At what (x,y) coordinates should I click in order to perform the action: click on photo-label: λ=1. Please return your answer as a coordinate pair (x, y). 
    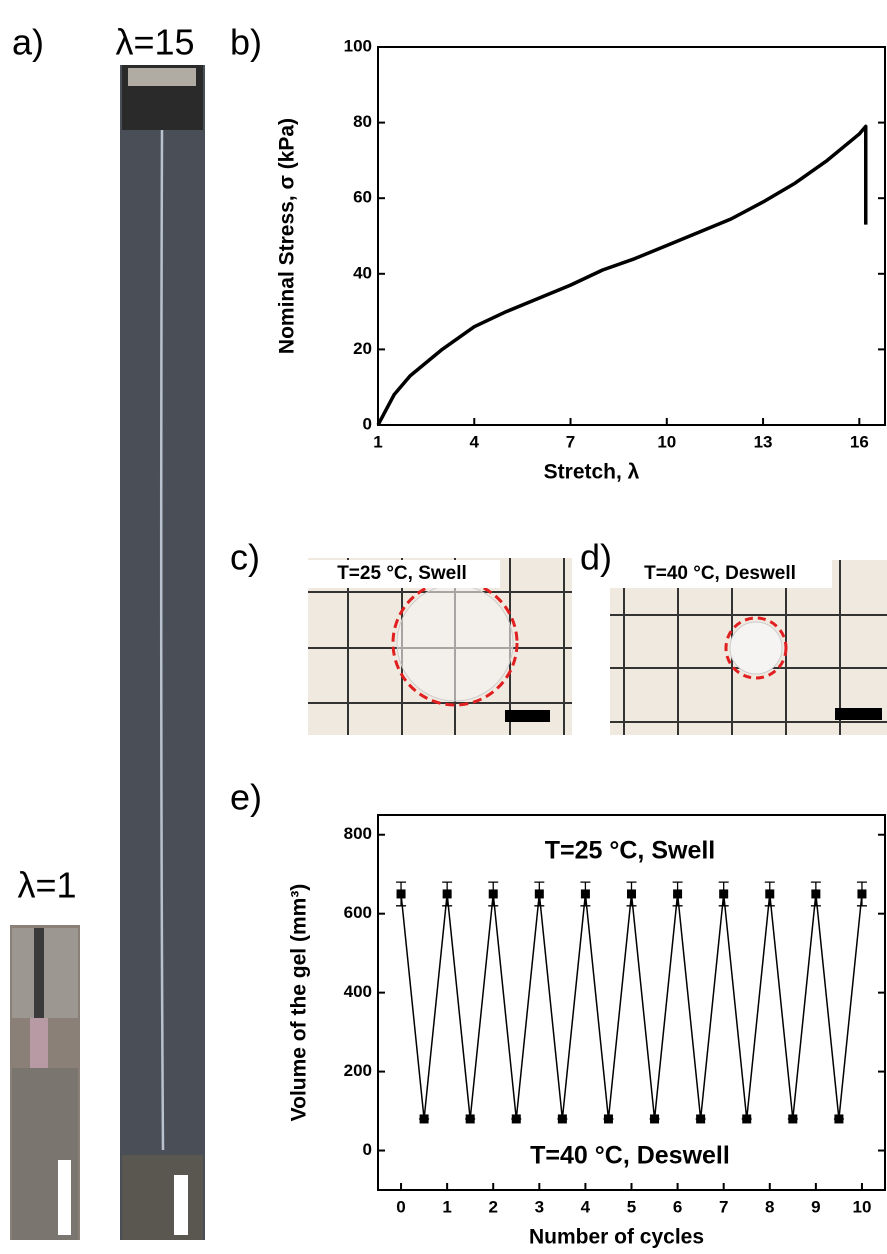
    Looking at the image, I should click on (46, 885).